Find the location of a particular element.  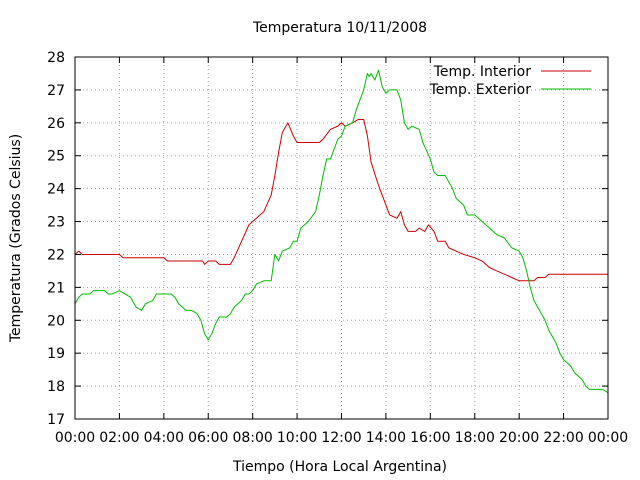

x-tick-label: 18:00 is located at coordinates (475, 438).